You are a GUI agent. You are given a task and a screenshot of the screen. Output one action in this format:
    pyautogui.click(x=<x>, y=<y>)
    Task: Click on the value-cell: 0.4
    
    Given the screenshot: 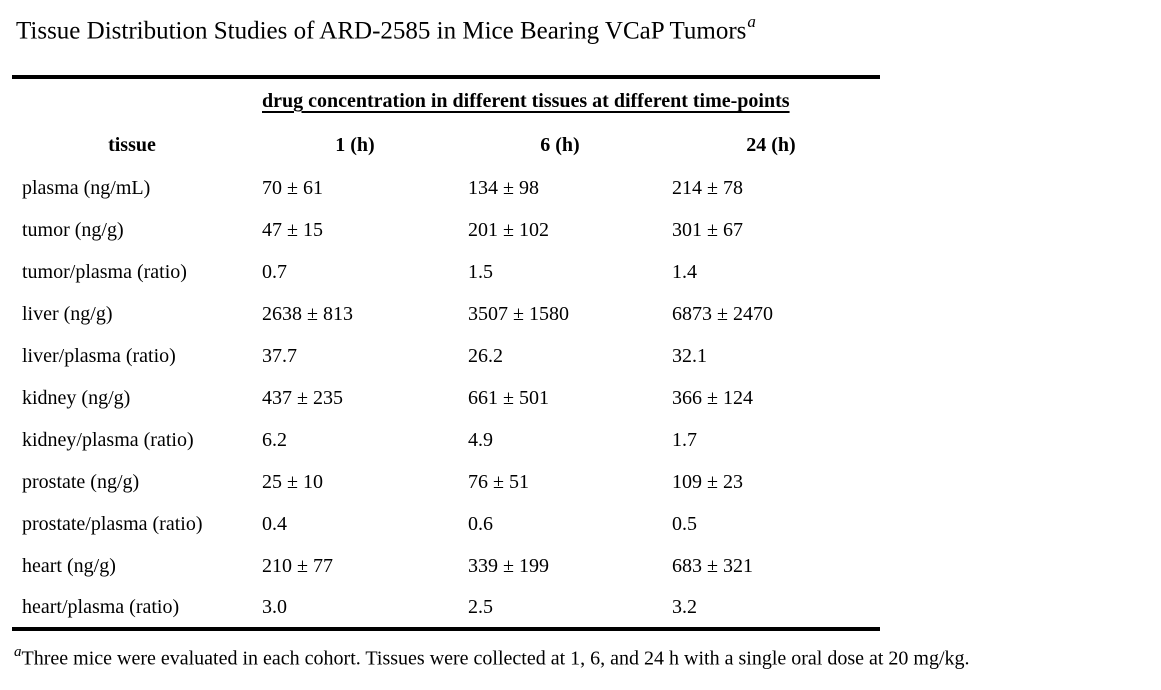 What is the action you would take?
    pyautogui.click(x=274, y=523)
    